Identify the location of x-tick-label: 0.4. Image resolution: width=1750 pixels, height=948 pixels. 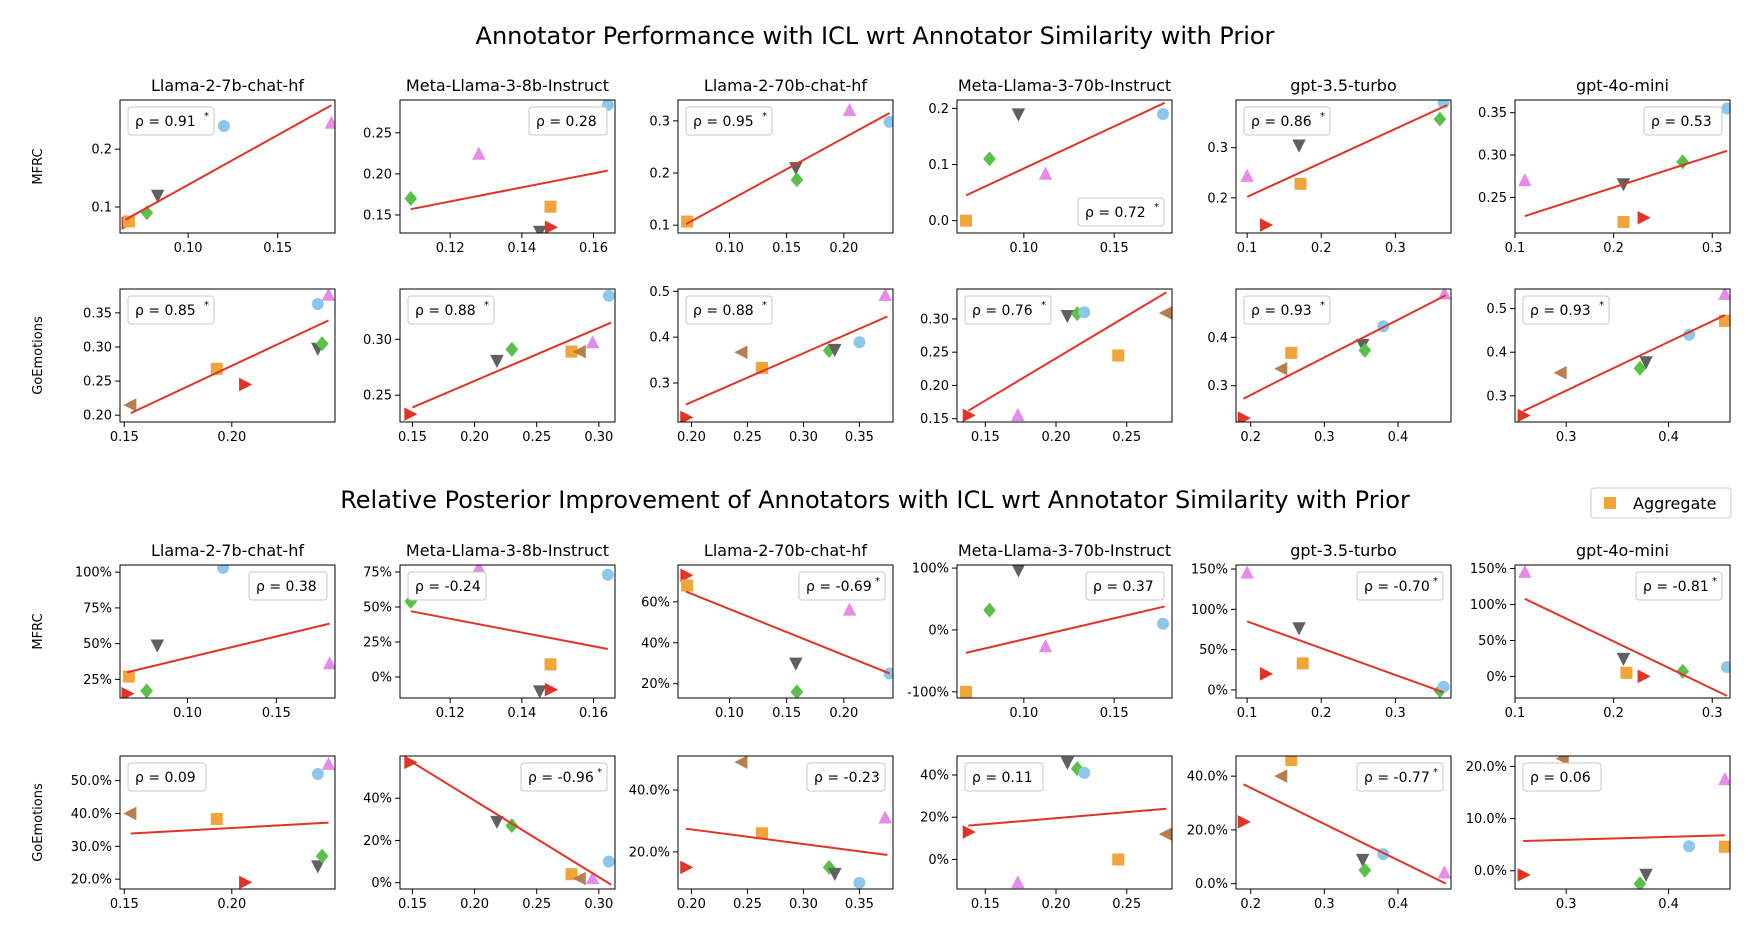
(1668, 437).